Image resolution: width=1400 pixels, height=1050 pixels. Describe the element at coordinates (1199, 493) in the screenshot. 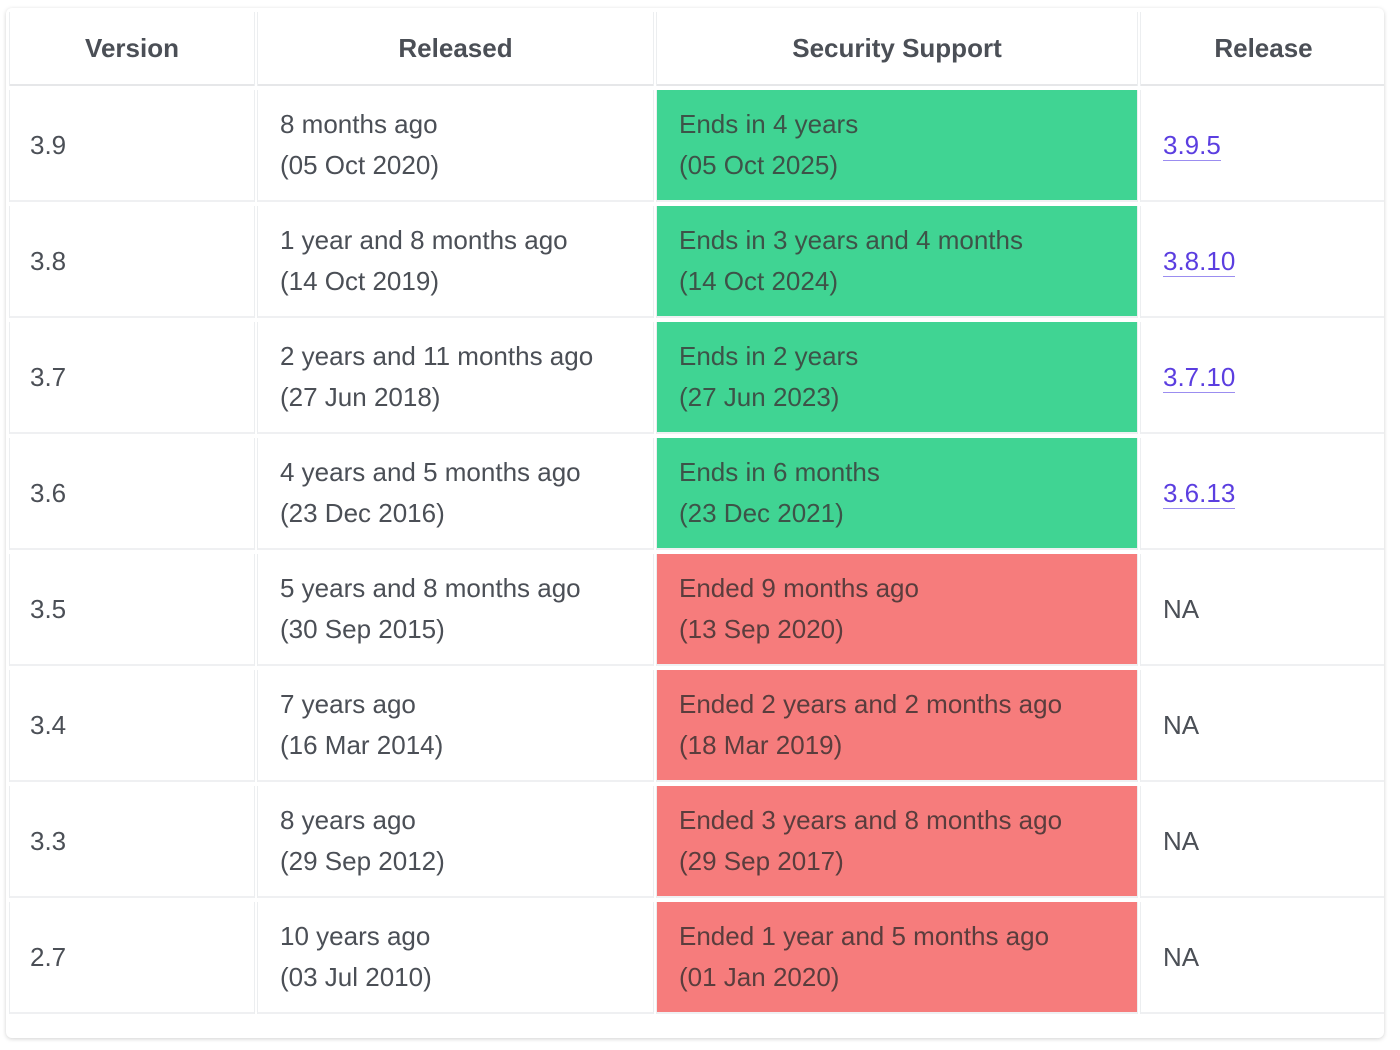

I see `release-link: 3.6.13` at that location.